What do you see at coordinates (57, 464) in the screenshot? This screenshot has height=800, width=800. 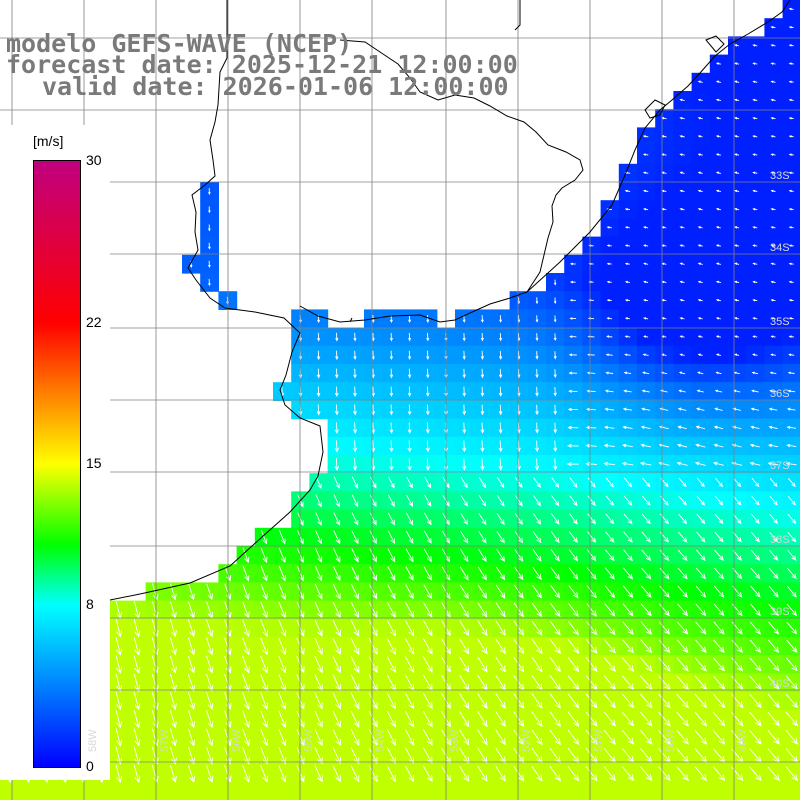 I see `colorbar` at bounding box center [57, 464].